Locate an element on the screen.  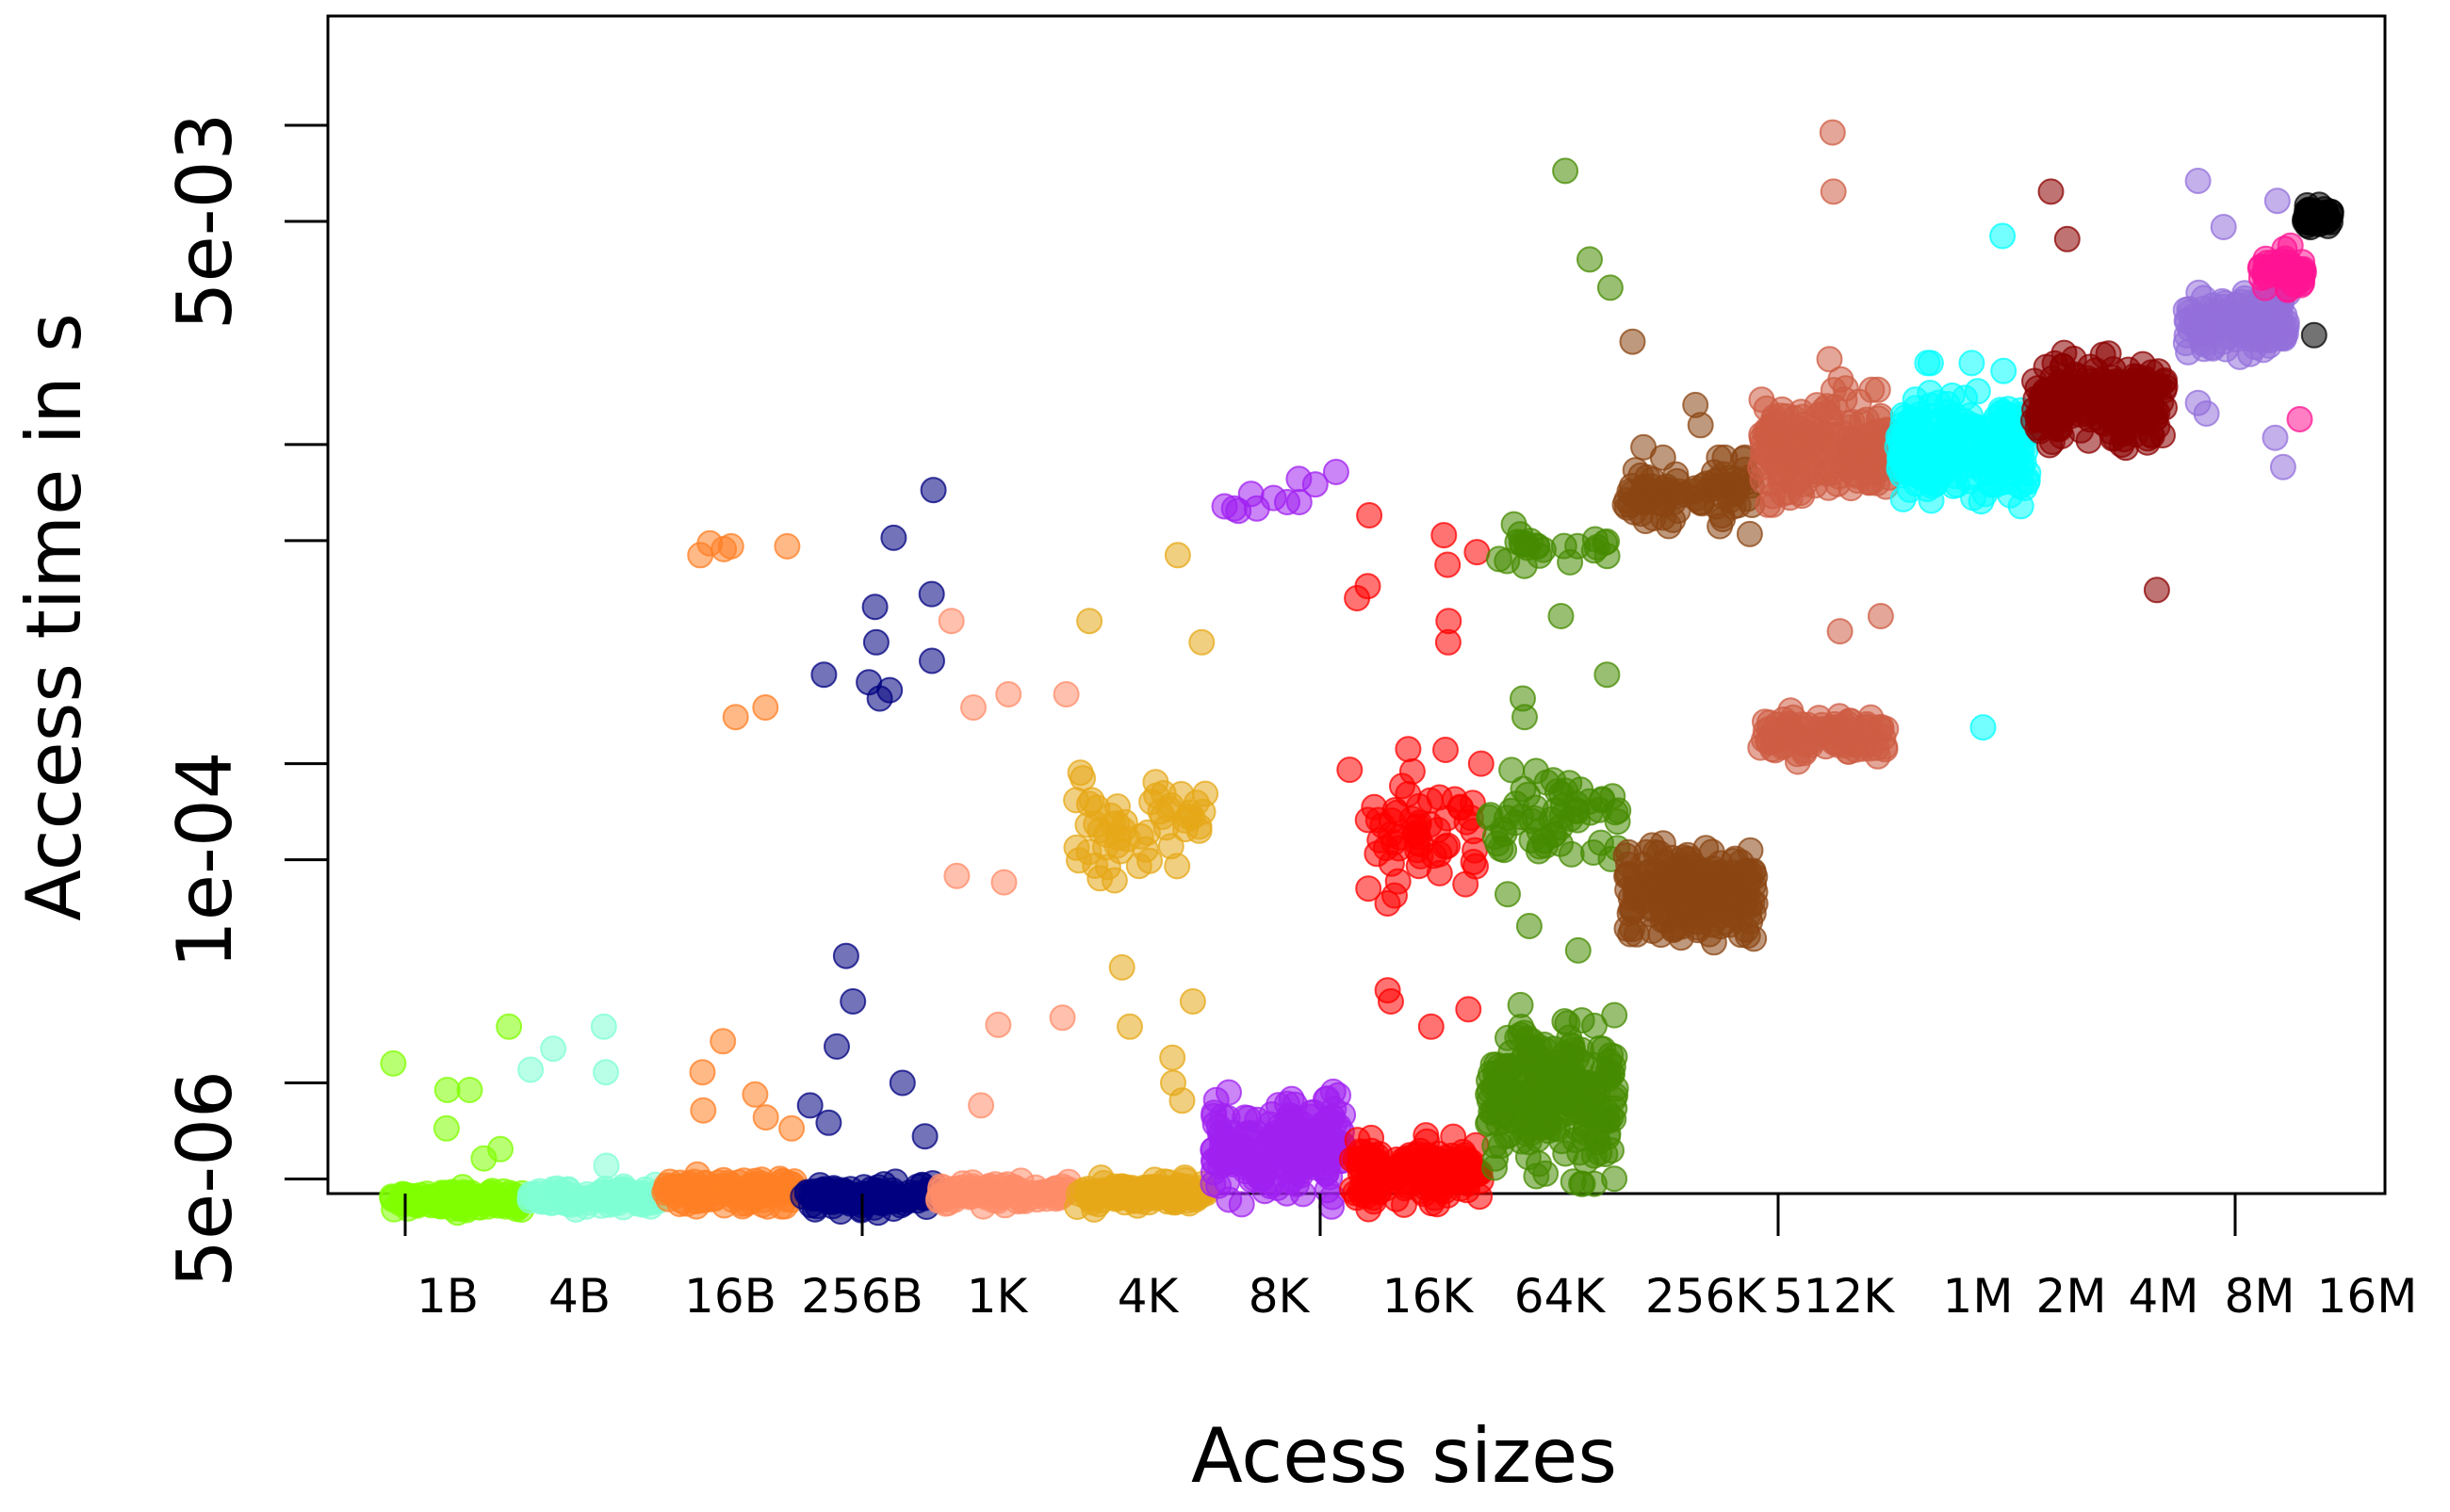
x-tick-label: 8K is located at coordinates (1280, 1296).